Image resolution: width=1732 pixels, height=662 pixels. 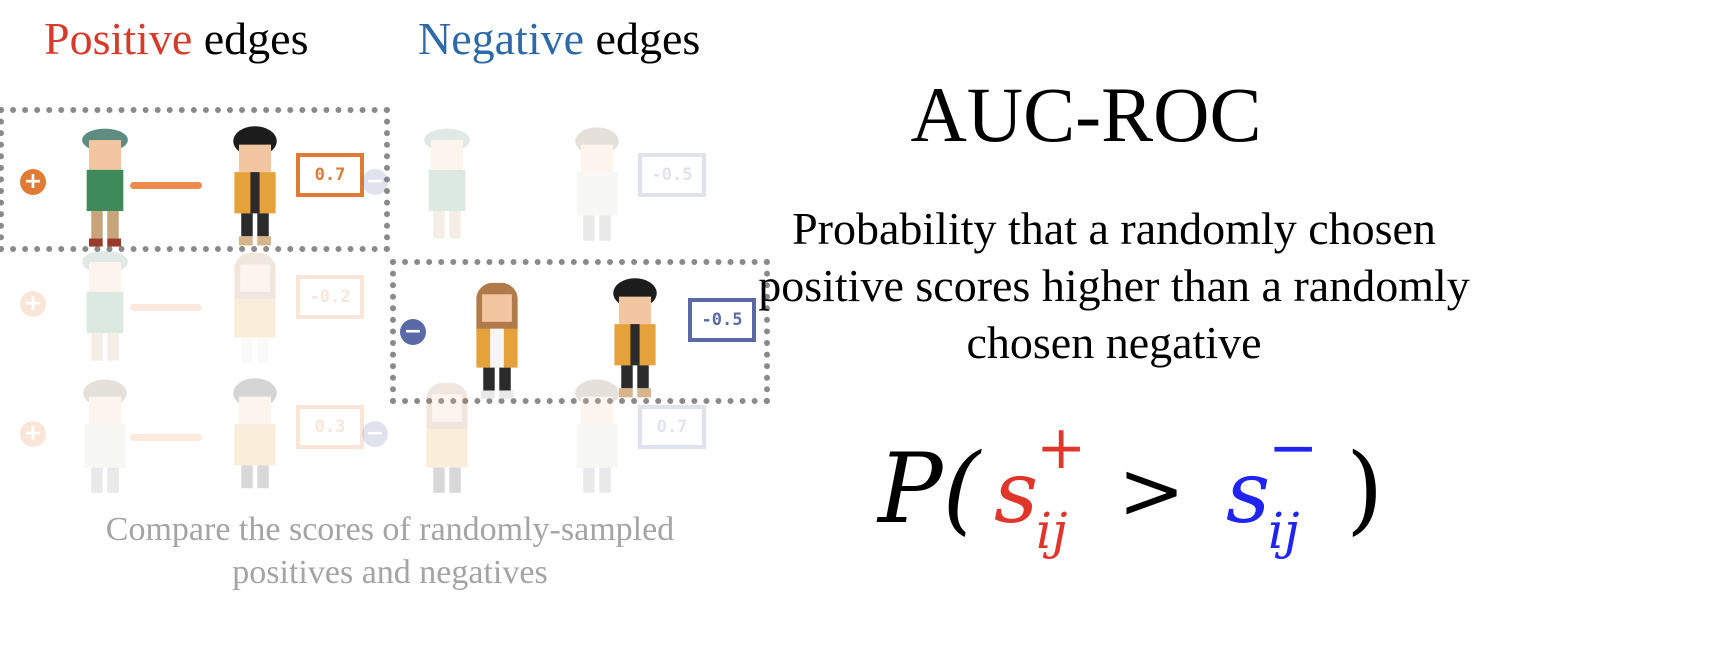 I want to click on page-title: AUC-ROC, so click(x=1086, y=114).